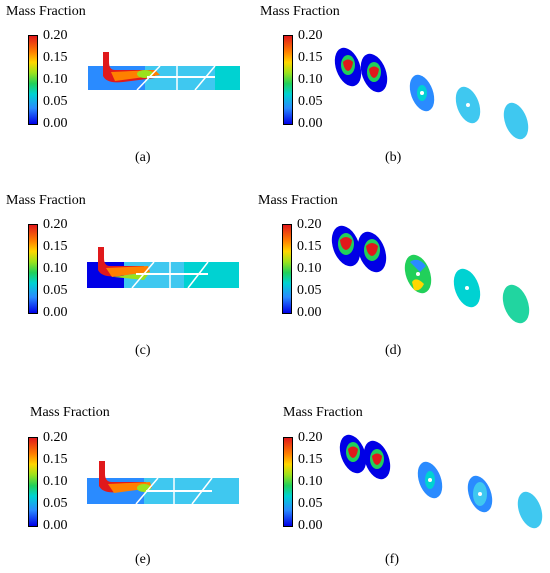 The image size is (550, 573). Describe the element at coordinates (143, 157) in the screenshot. I see `caption-a: (a)` at that location.